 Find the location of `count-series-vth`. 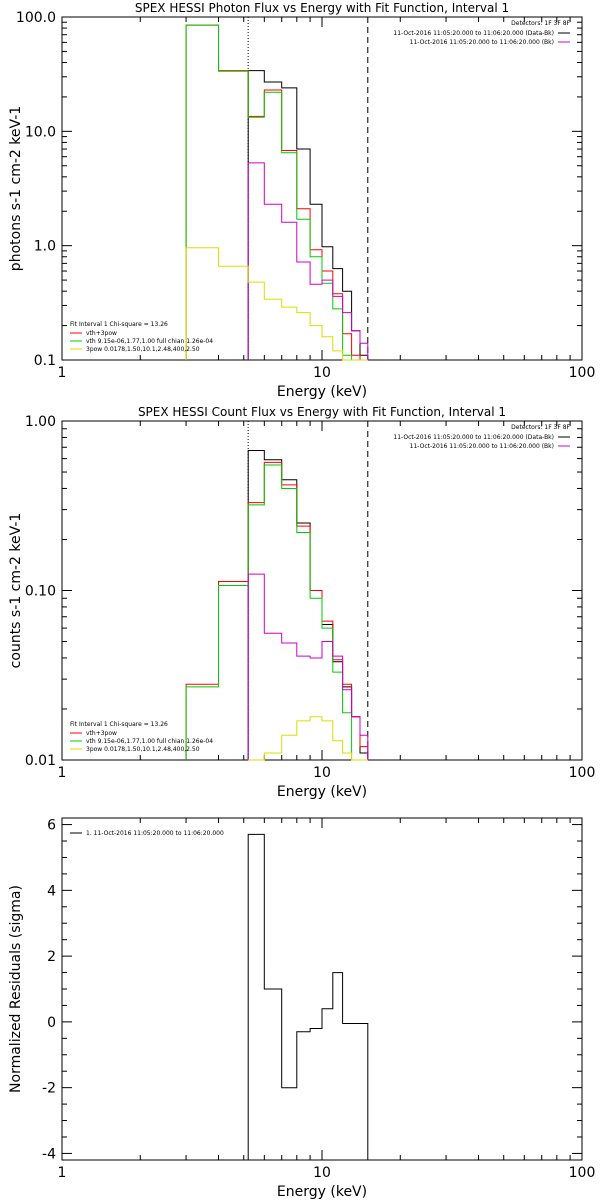

count-series-vth is located at coordinates (276, 612).